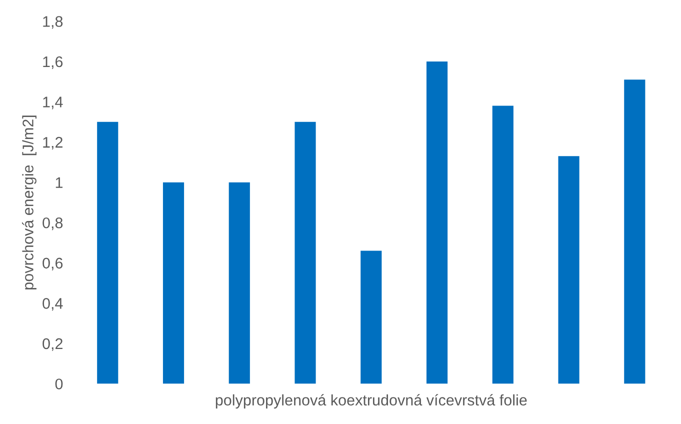  What do you see at coordinates (53, 62) in the screenshot?
I see `y-tick-label: 1,6` at bounding box center [53, 62].